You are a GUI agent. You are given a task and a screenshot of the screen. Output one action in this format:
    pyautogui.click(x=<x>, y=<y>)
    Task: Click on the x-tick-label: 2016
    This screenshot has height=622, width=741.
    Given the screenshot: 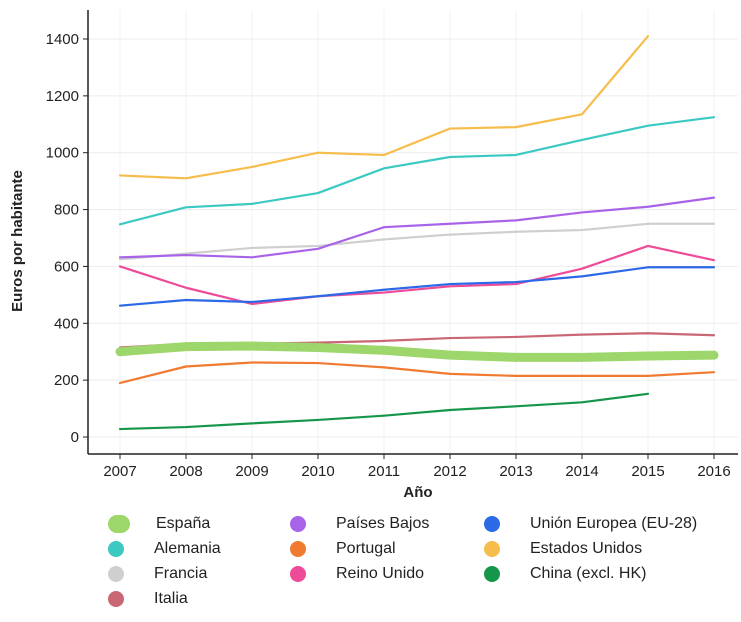 What is the action you would take?
    pyautogui.click(x=713, y=471)
    